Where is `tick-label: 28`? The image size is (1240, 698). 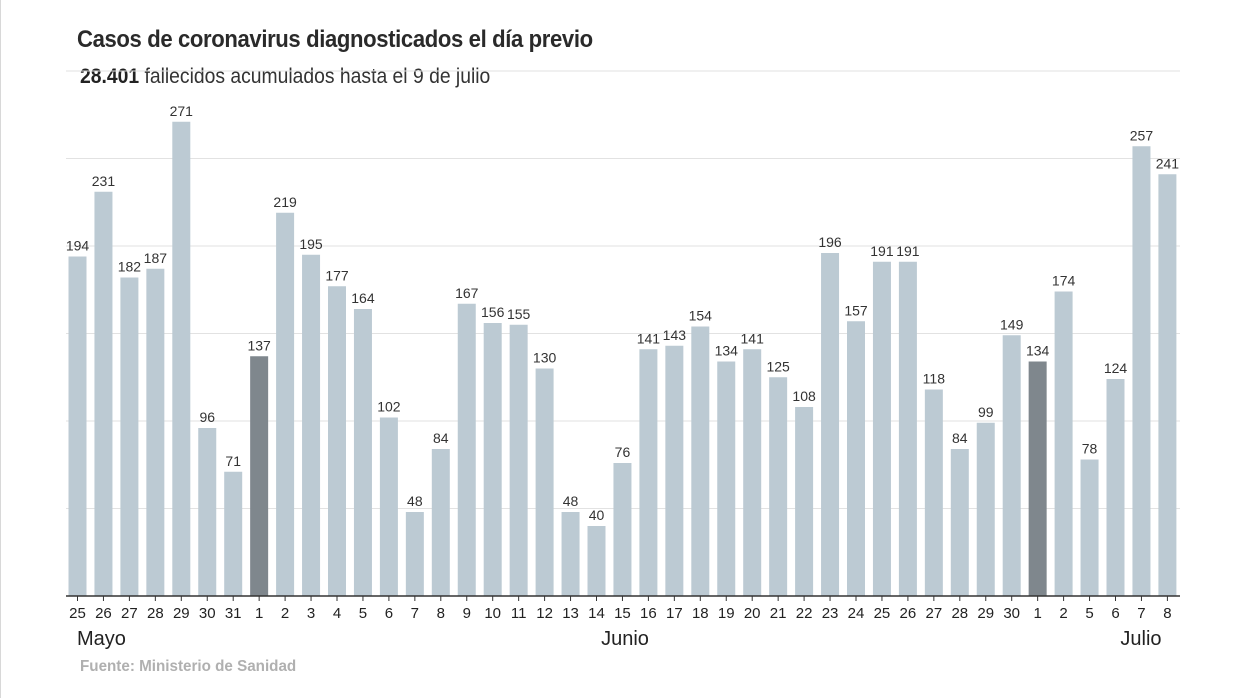 tick-label: 28 is located at coordinates (155, 613).